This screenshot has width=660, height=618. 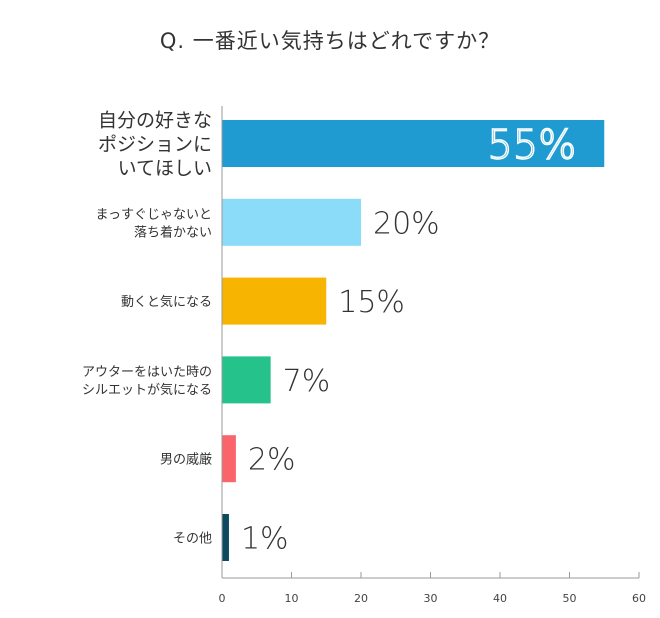 What do you see at coordinates (272, 460) in the screenshot?
I see `value-label: 2%` at bounding box center [272, 460].